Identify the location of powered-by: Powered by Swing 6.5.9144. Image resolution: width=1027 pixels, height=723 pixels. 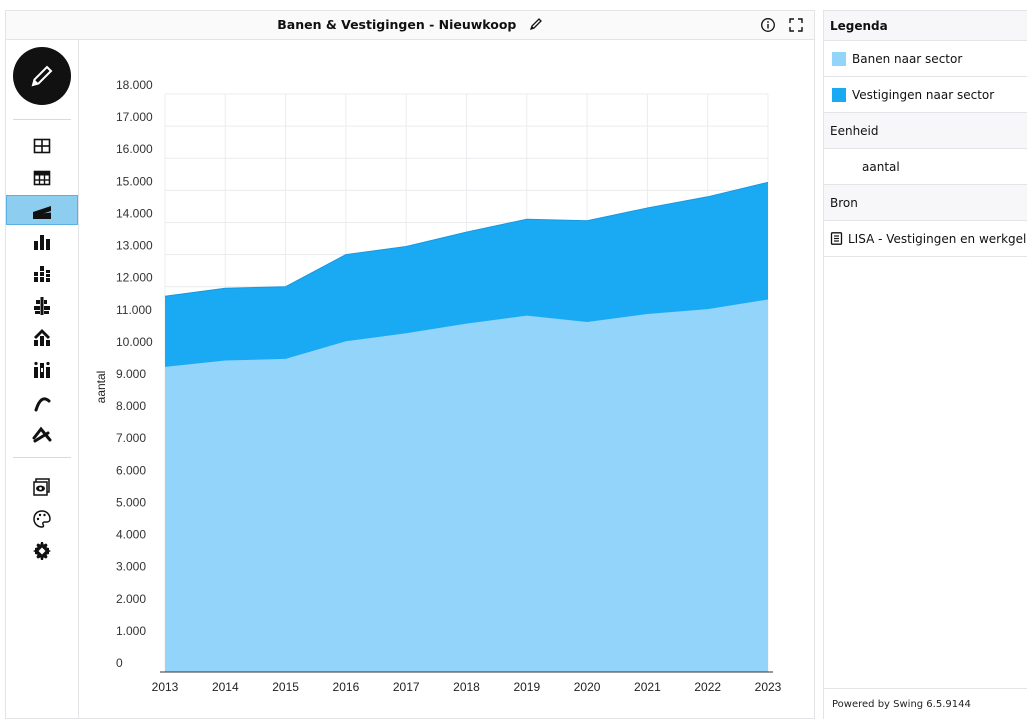
(925, 703).